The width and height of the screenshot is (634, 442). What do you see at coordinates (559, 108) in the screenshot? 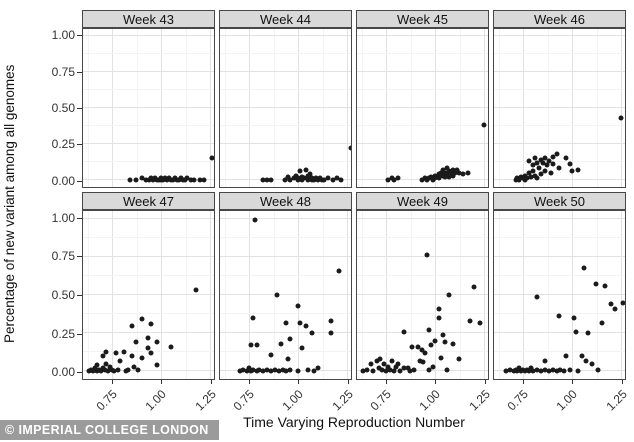
I see `facet-panel` at bounding box center [559, 108].